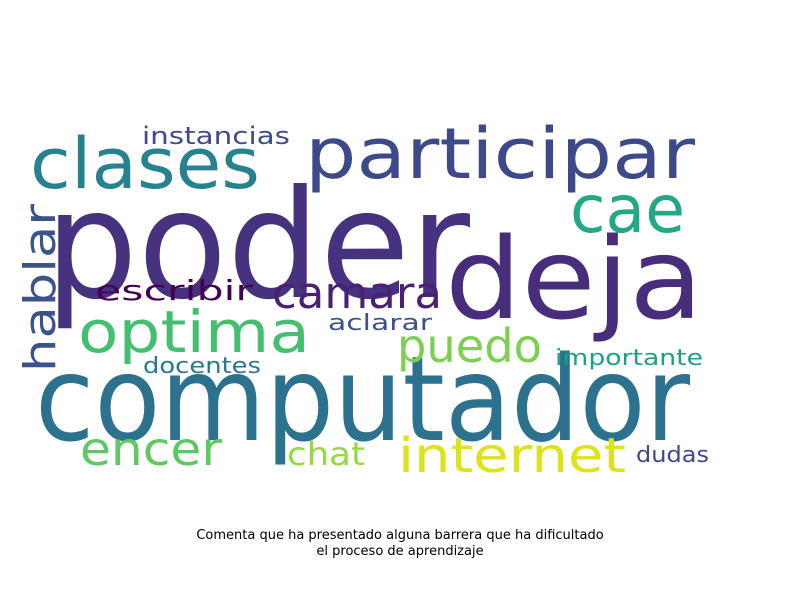 Image resolution: width=800 pixels, height=600 pixels. What do you see at coordinates (629, 358) in the screenshot?
I see `word-importante: importante` at bounding box center [629, 358].